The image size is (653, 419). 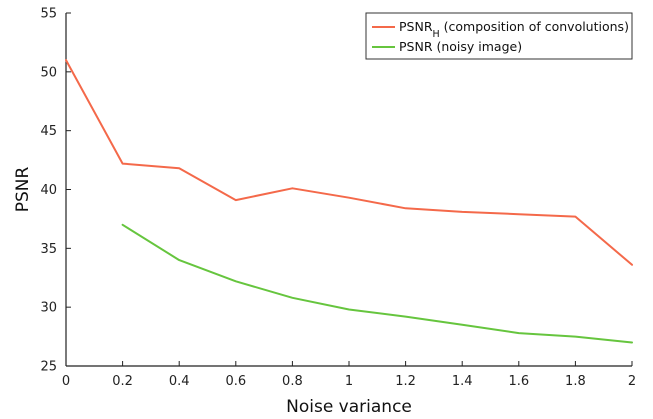 What do you see at coordinates (416, 26) in the screenshot?
I see `legend-label-main: PSNR` at bounding box center [416, 26].